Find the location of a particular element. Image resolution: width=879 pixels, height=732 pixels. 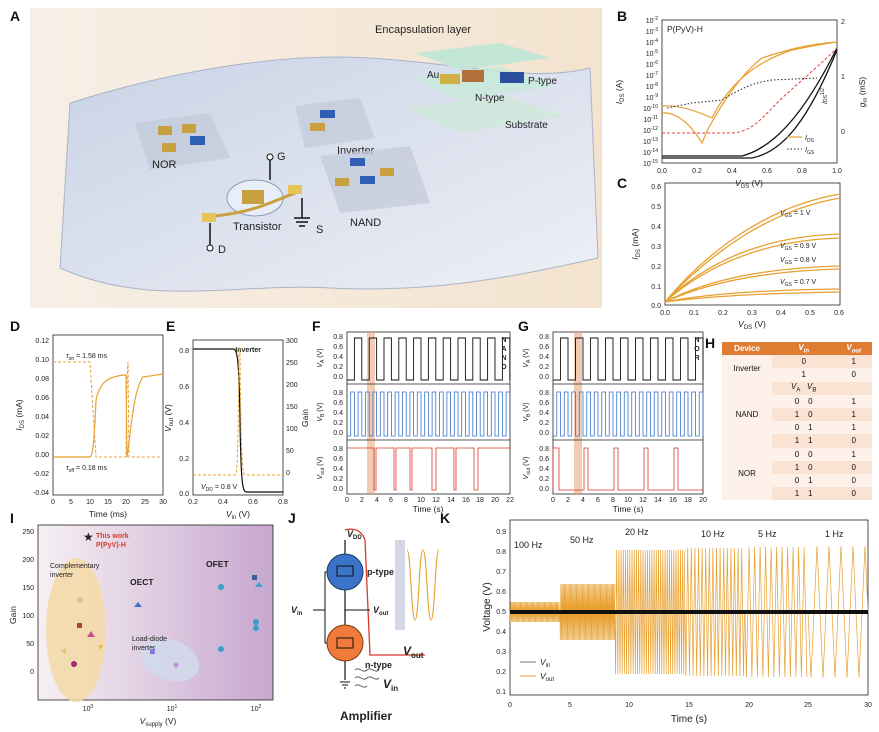

j-vtc-curve is located at coordinates (384, 592).